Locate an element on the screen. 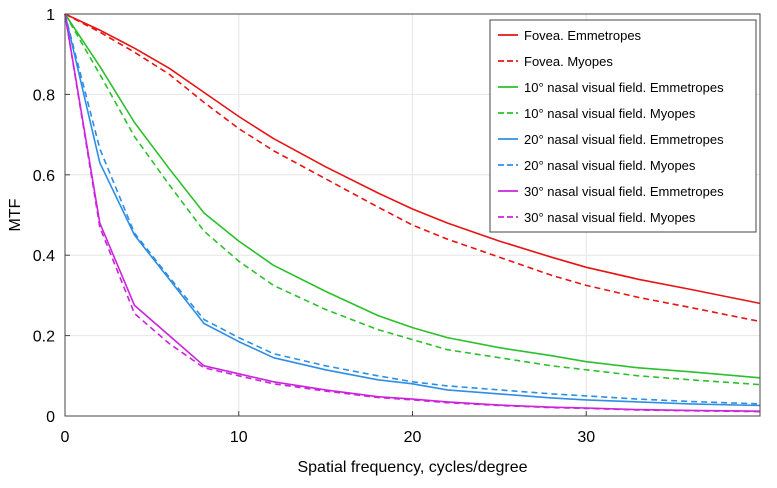  y-axis-label: MTF is located at coordinates (15, 214).